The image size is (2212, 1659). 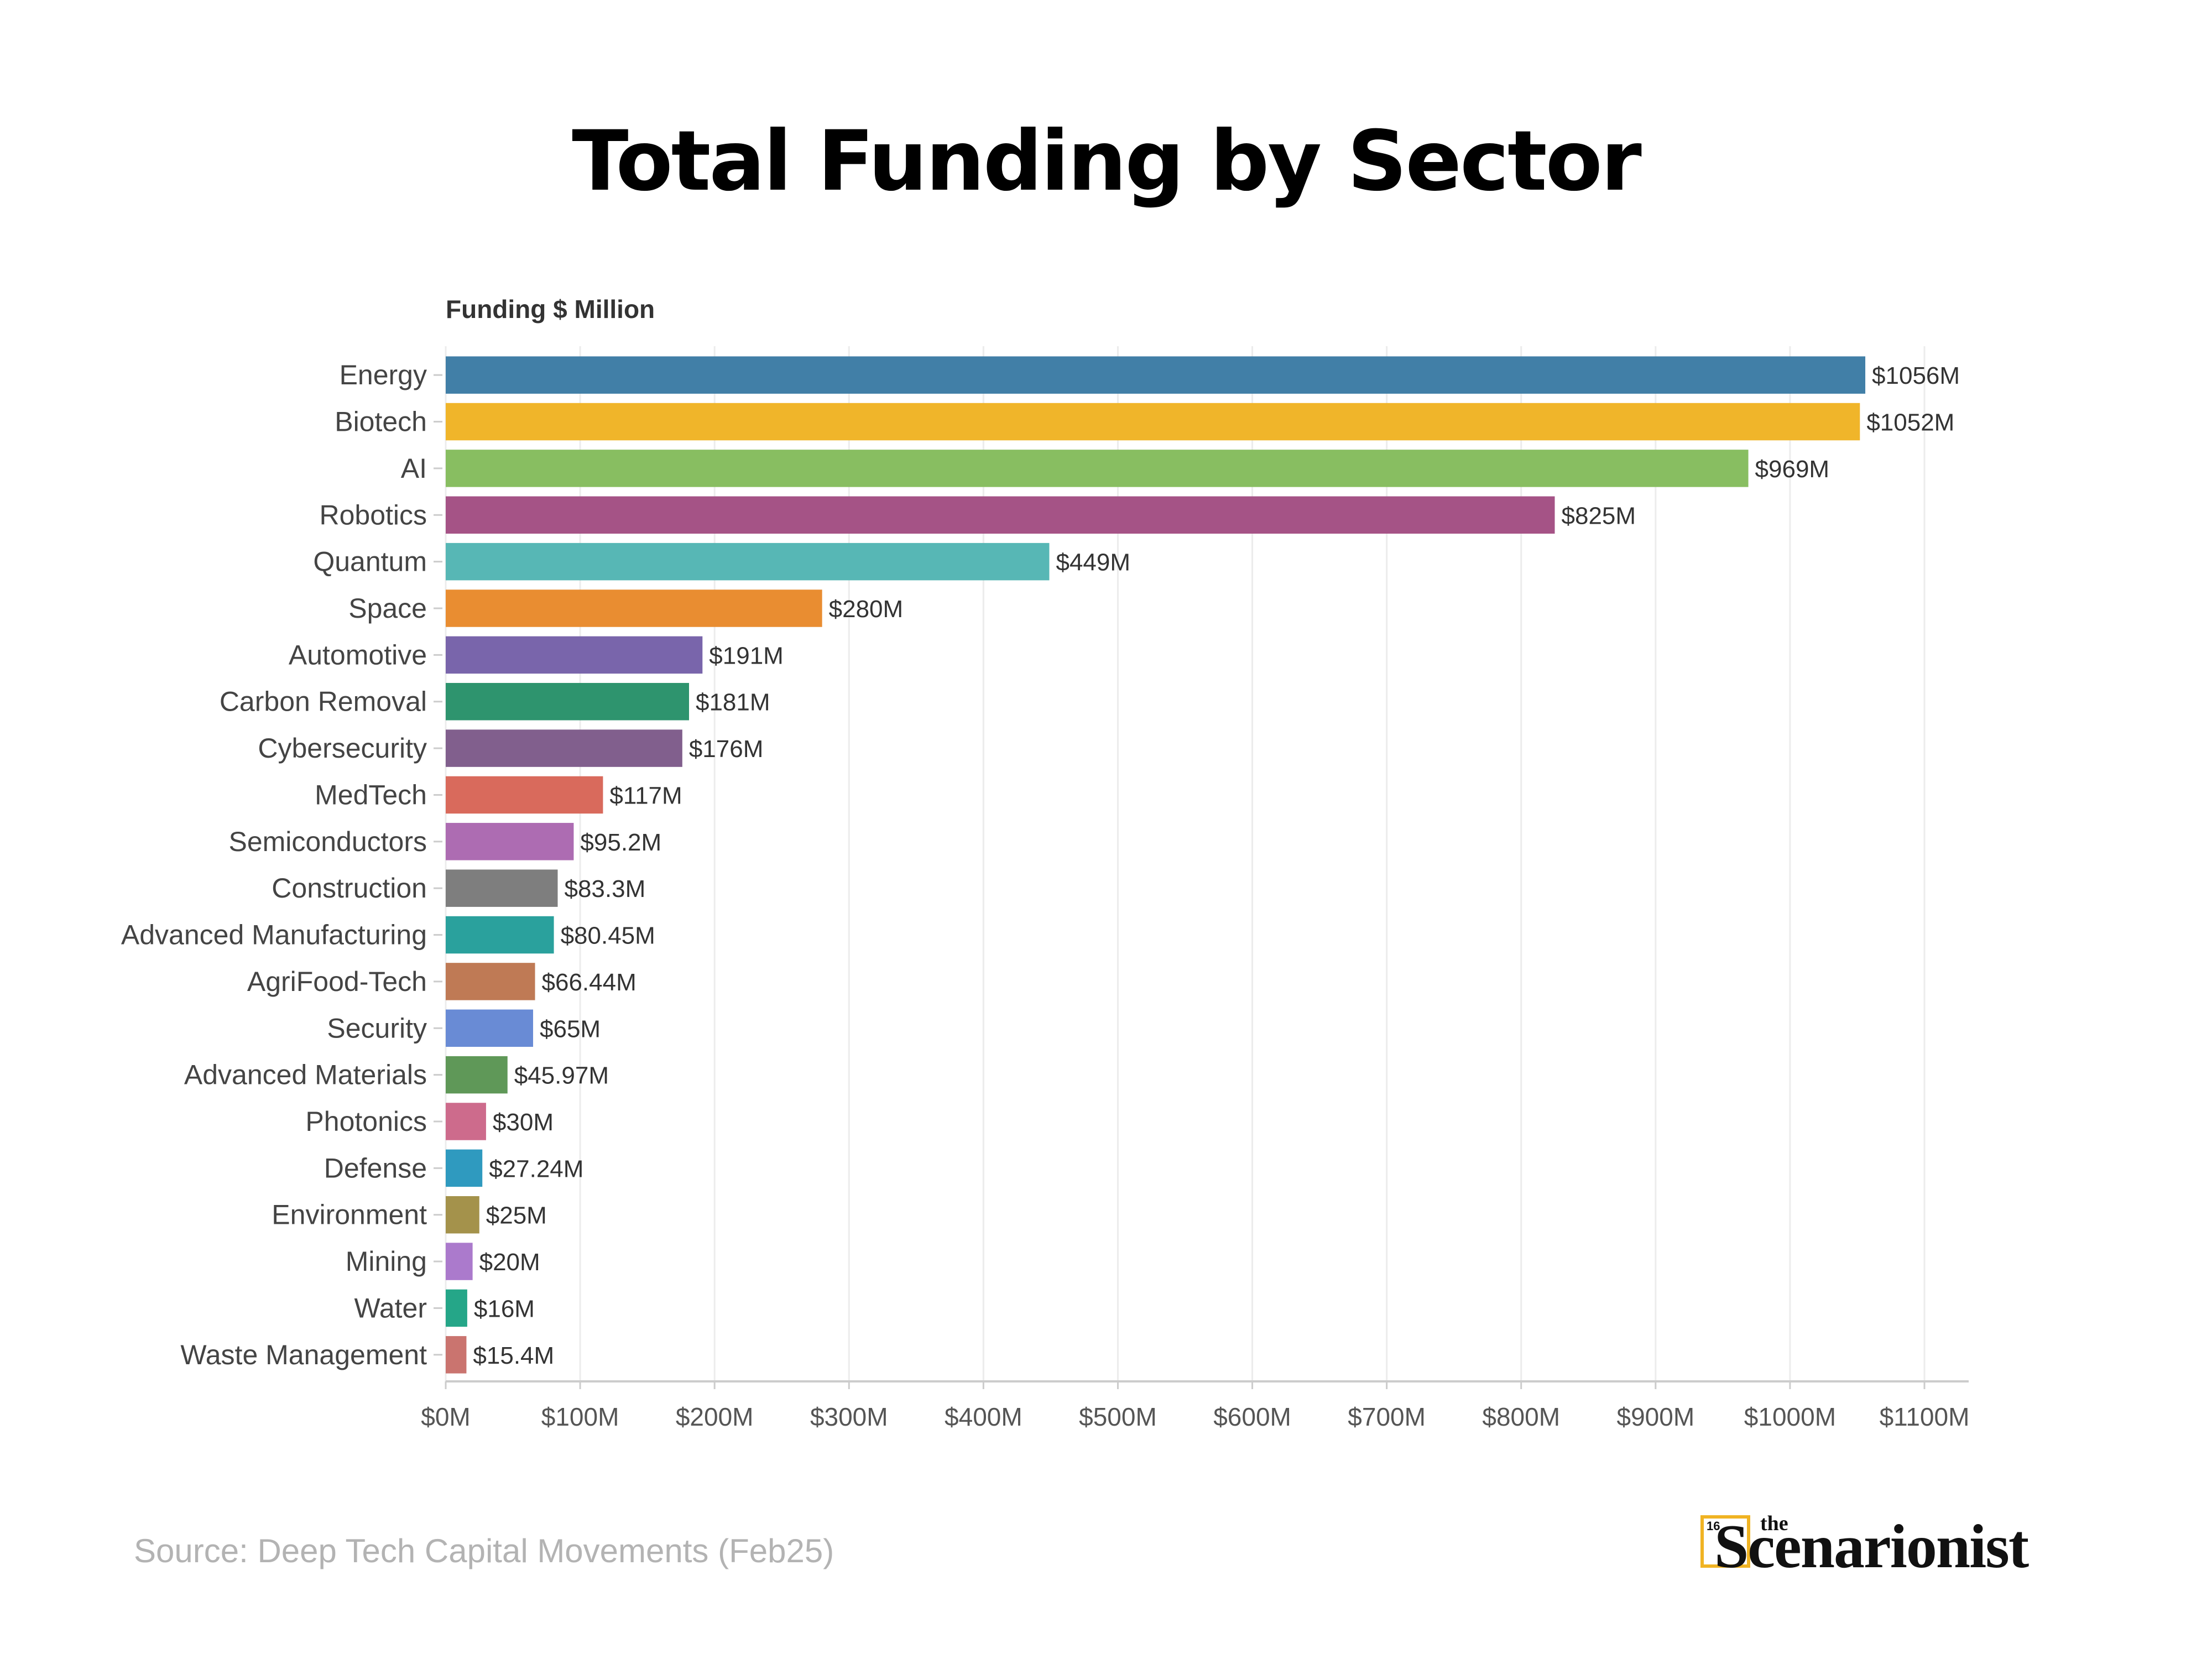 What do you see at coordinates (337, 982) in the screenshot?
I see `category-label: AgriFood-Tech` at bounding box center [337, 982].